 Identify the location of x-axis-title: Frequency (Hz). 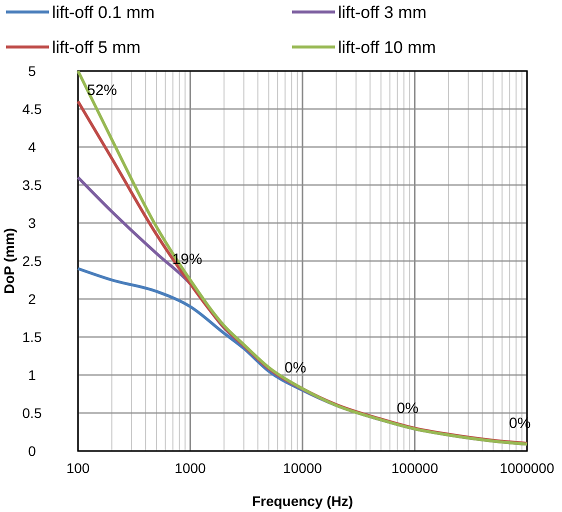
(303, 501).